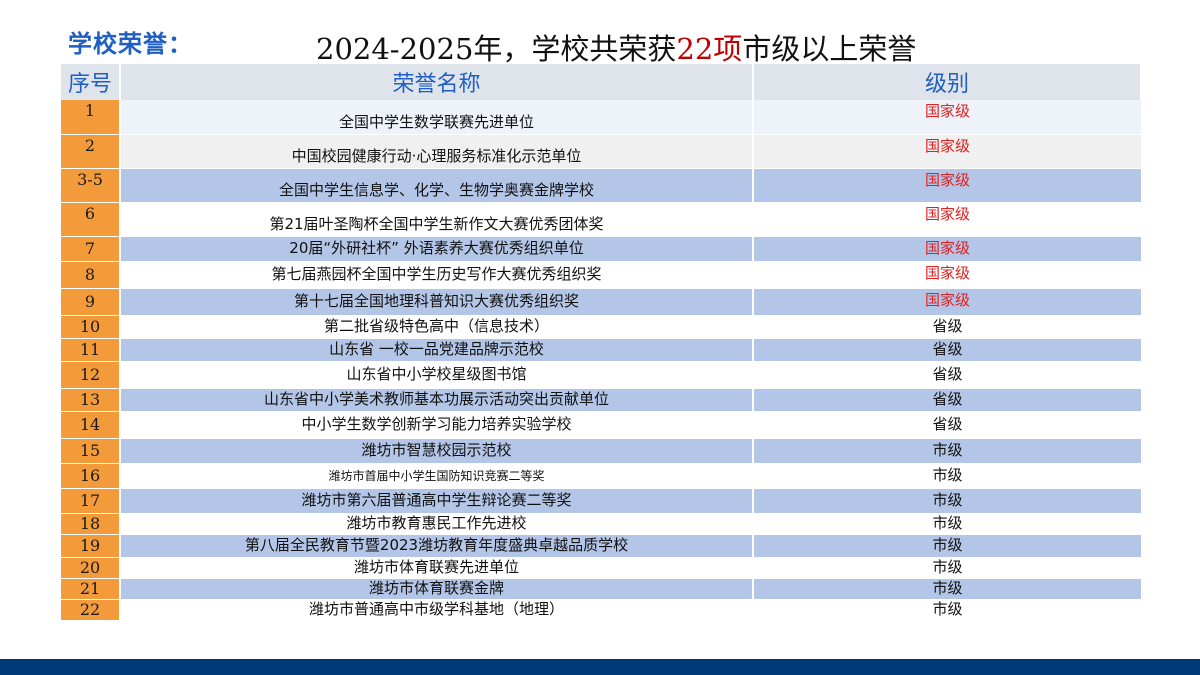 The height and width of the screenshot is (675, 1200). I want to click on honor-name: 第二批省级特色高中（信息技术）, so click(437, 327).